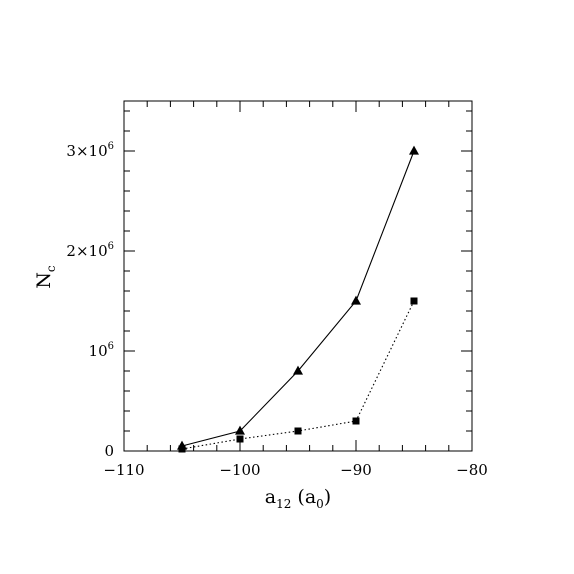 The height and width of the screenshot is (574, 574). Describe the element at coordinates (101, 350) in the screenshot. I see `y-tick-label: 106` at that location.